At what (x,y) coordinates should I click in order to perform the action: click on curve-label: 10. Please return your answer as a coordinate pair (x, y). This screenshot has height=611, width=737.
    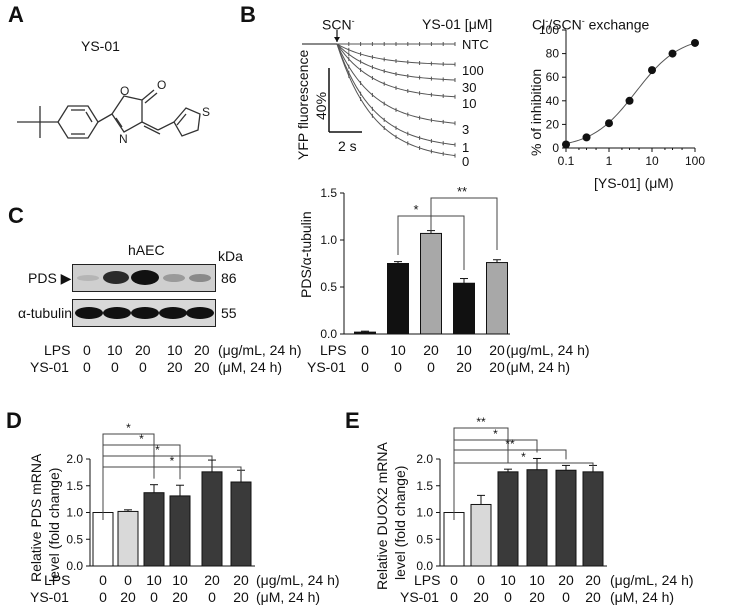
    Looking at the image, I should click on (469, 103).